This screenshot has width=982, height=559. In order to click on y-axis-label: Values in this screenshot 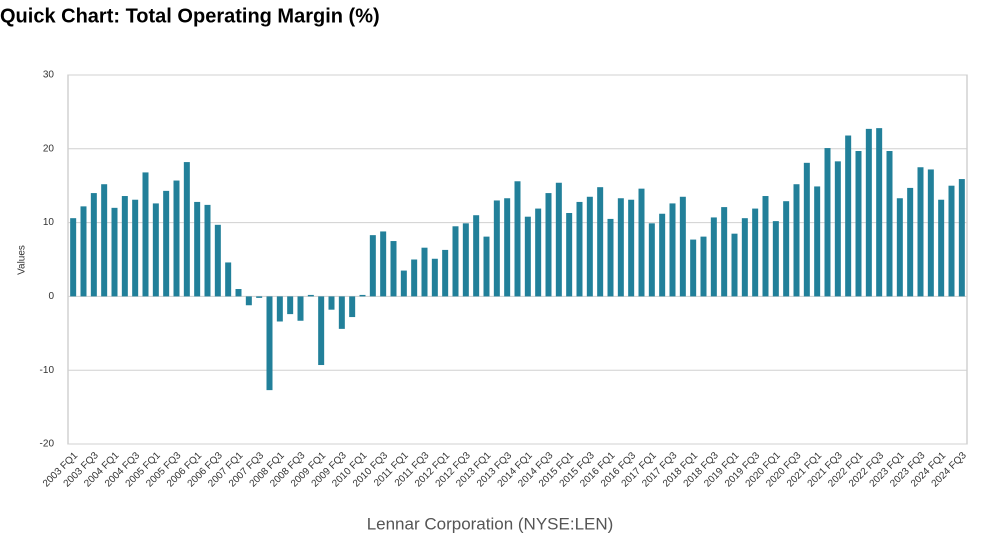, I will do `click(22, 260)`.